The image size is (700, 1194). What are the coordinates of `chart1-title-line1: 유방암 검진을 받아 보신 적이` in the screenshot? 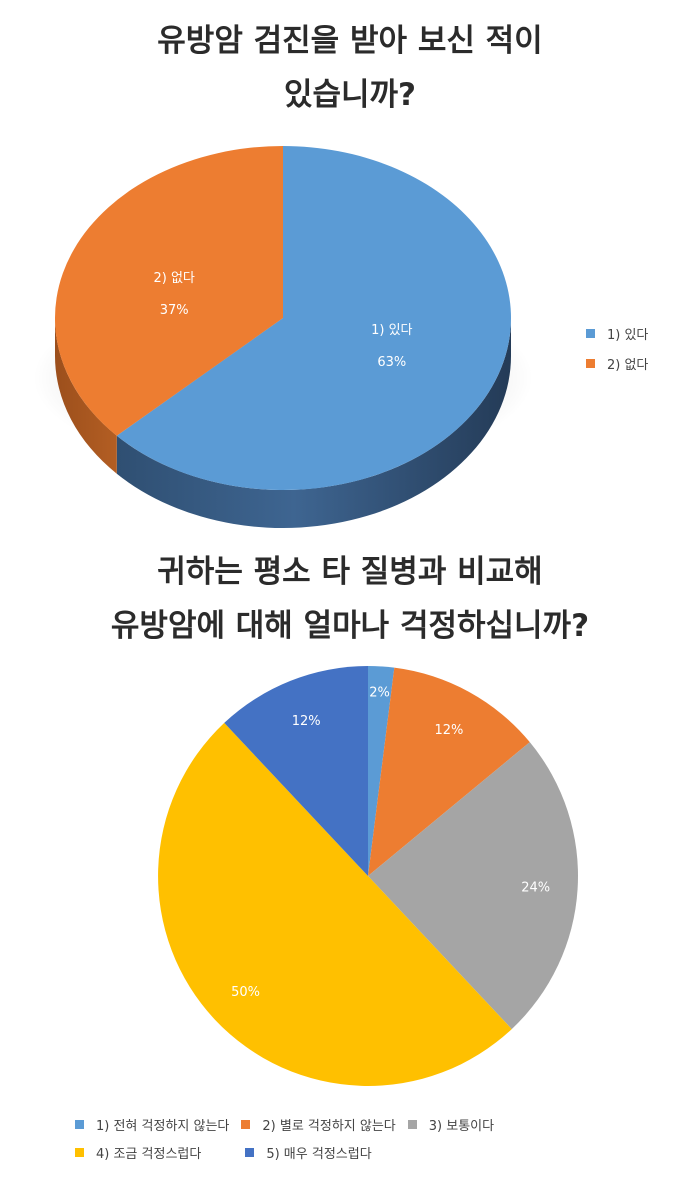 It's located at (350, 41).